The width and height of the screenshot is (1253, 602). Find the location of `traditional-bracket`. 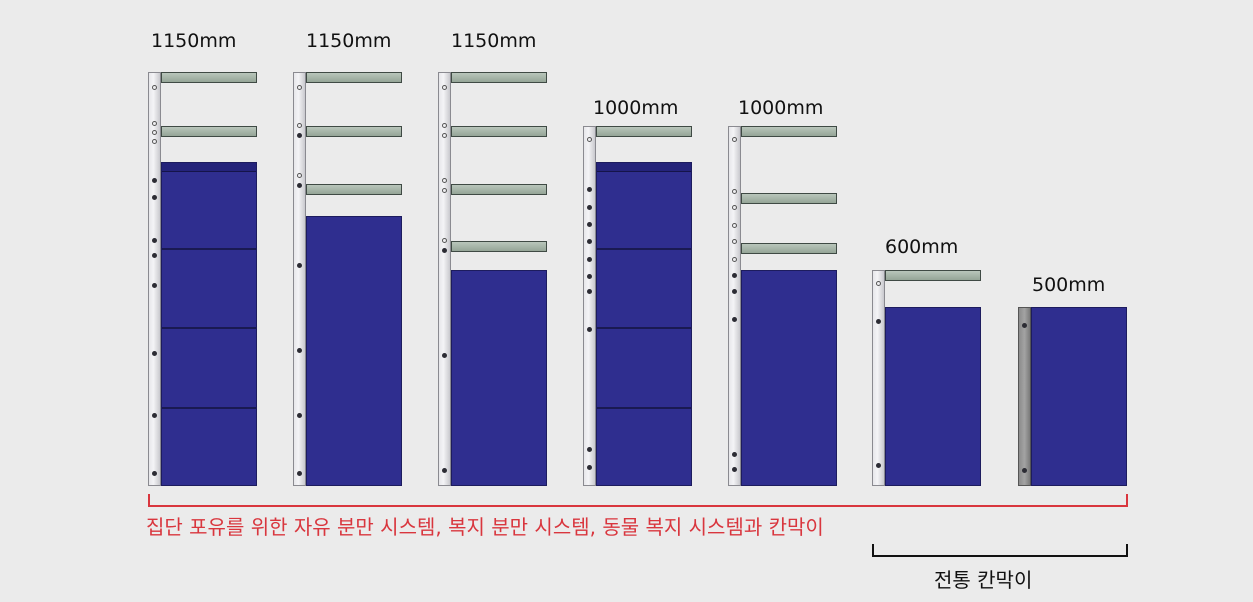

traditional-bracket is located at coordinates (1000, 550).